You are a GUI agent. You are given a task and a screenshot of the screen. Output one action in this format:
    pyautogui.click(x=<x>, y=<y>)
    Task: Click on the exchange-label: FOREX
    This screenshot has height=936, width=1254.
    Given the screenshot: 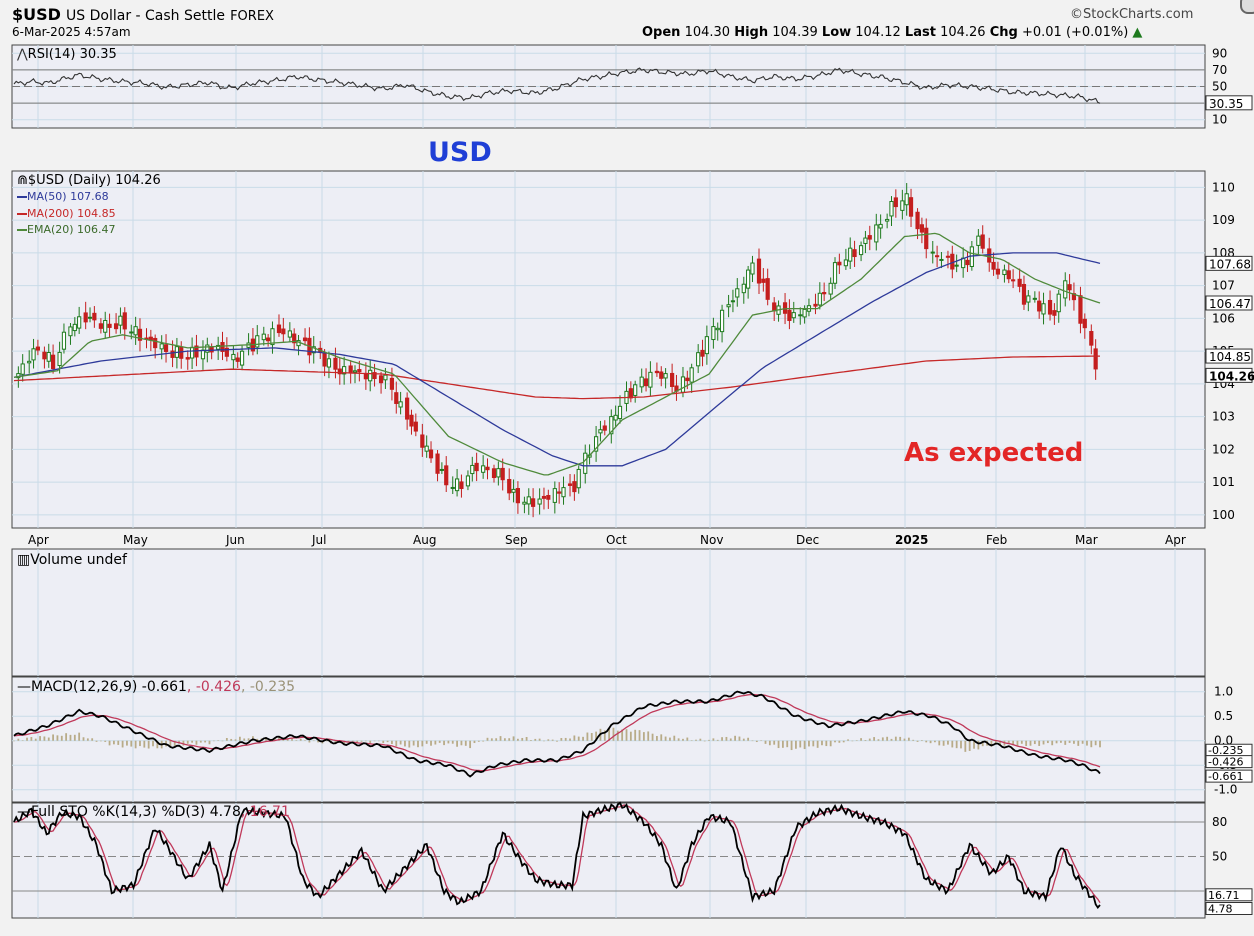 What is the action you would take?
    pyautogui.click(x=252, y=16)
    